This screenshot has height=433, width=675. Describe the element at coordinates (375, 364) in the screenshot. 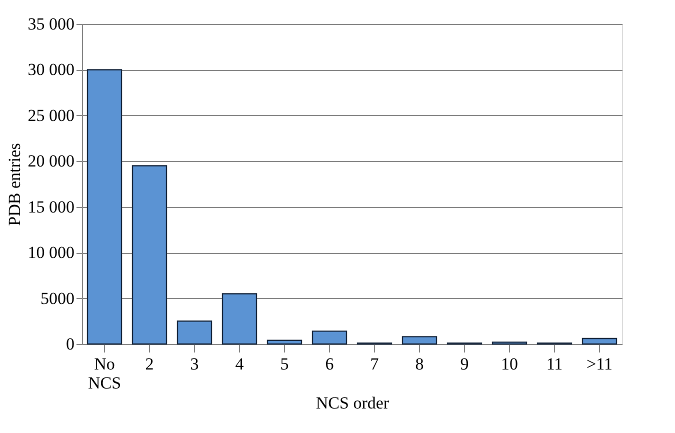

I see `x-tick-label: 7` at that location.